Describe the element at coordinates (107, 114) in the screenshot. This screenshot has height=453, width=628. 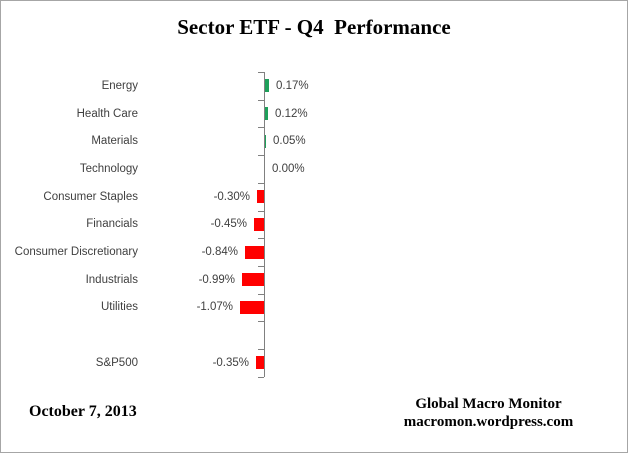
I see `category-label: Health Care` at that location.